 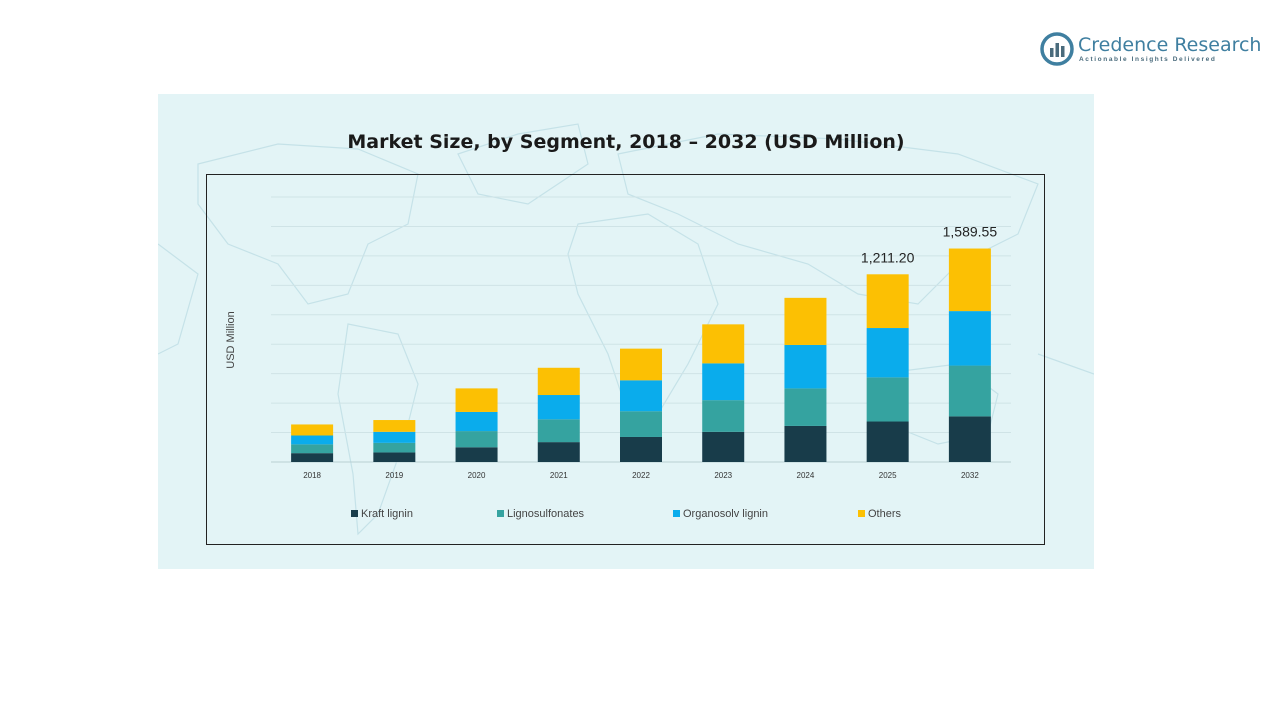 What do you see at coordinates (970, 475) in the screenshot?
I see `x-tick-label: 2032` at bounding box center [970, 475].